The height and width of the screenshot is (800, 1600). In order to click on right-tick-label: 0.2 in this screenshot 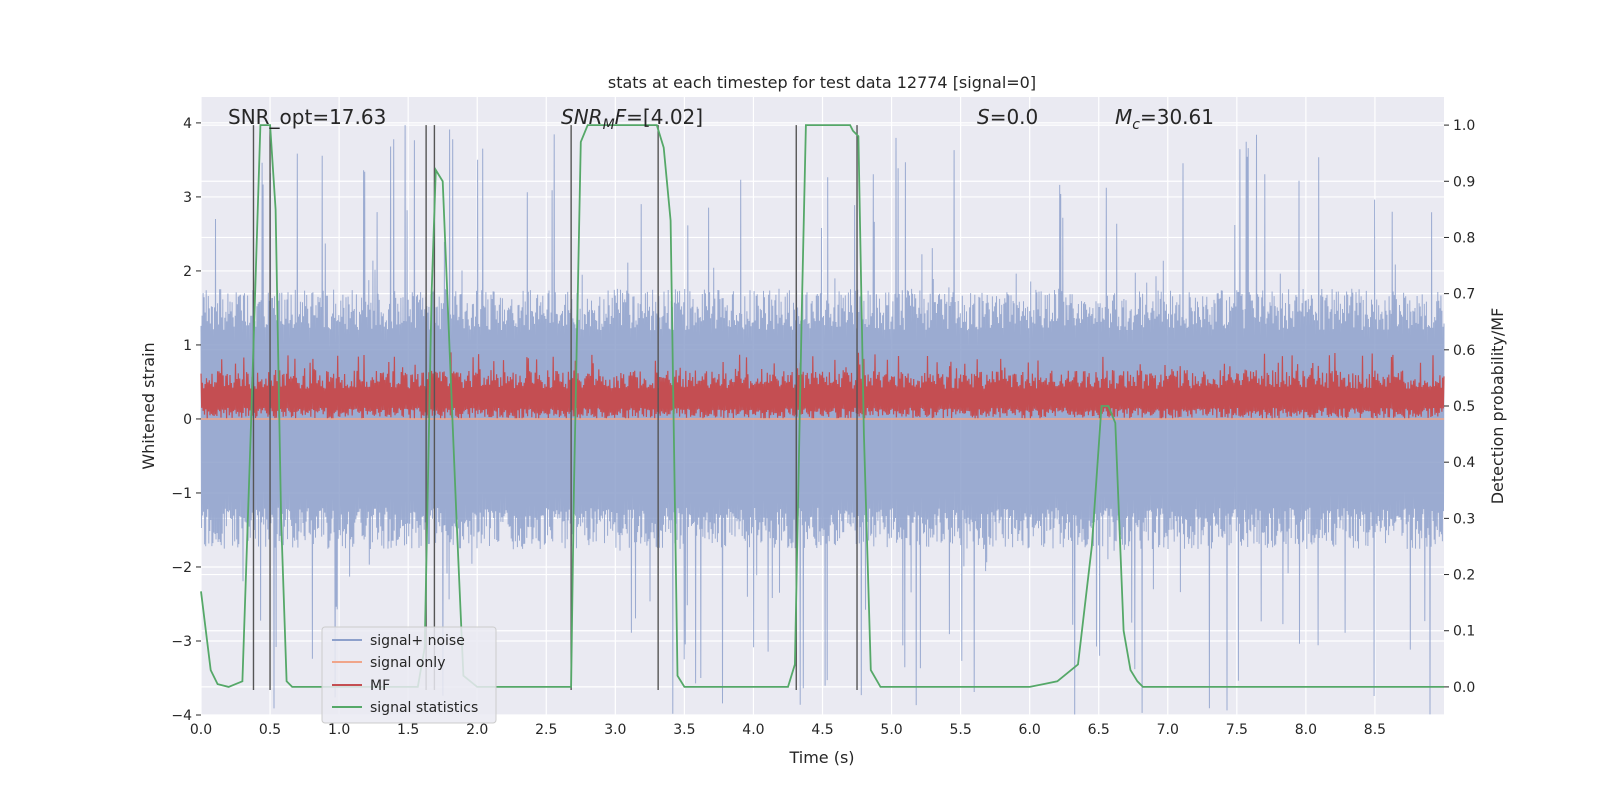, I will do `click(1464, 576)`.